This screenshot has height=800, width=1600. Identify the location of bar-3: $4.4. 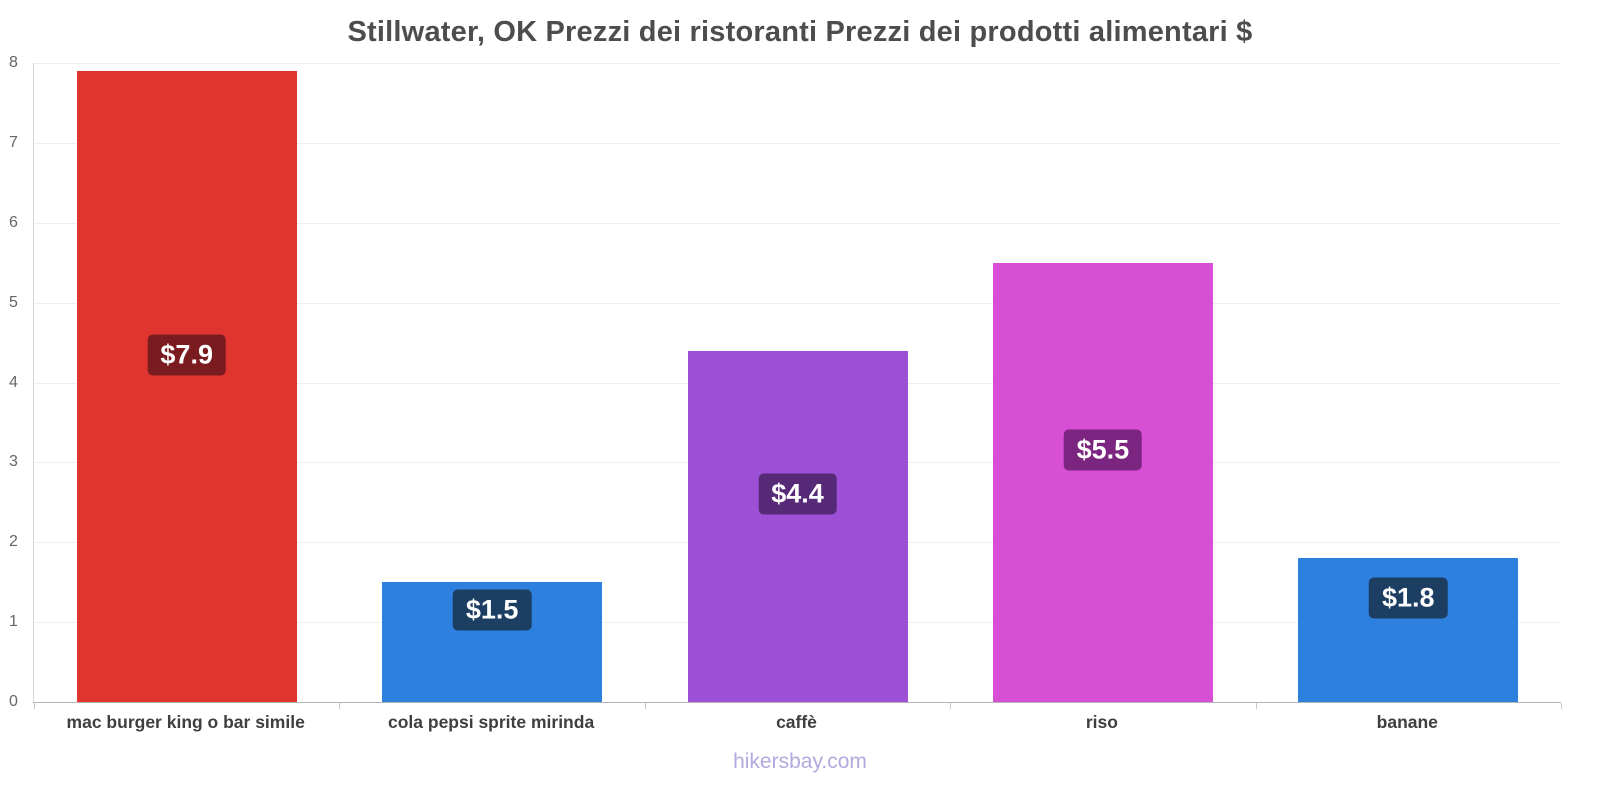
(797, 526).